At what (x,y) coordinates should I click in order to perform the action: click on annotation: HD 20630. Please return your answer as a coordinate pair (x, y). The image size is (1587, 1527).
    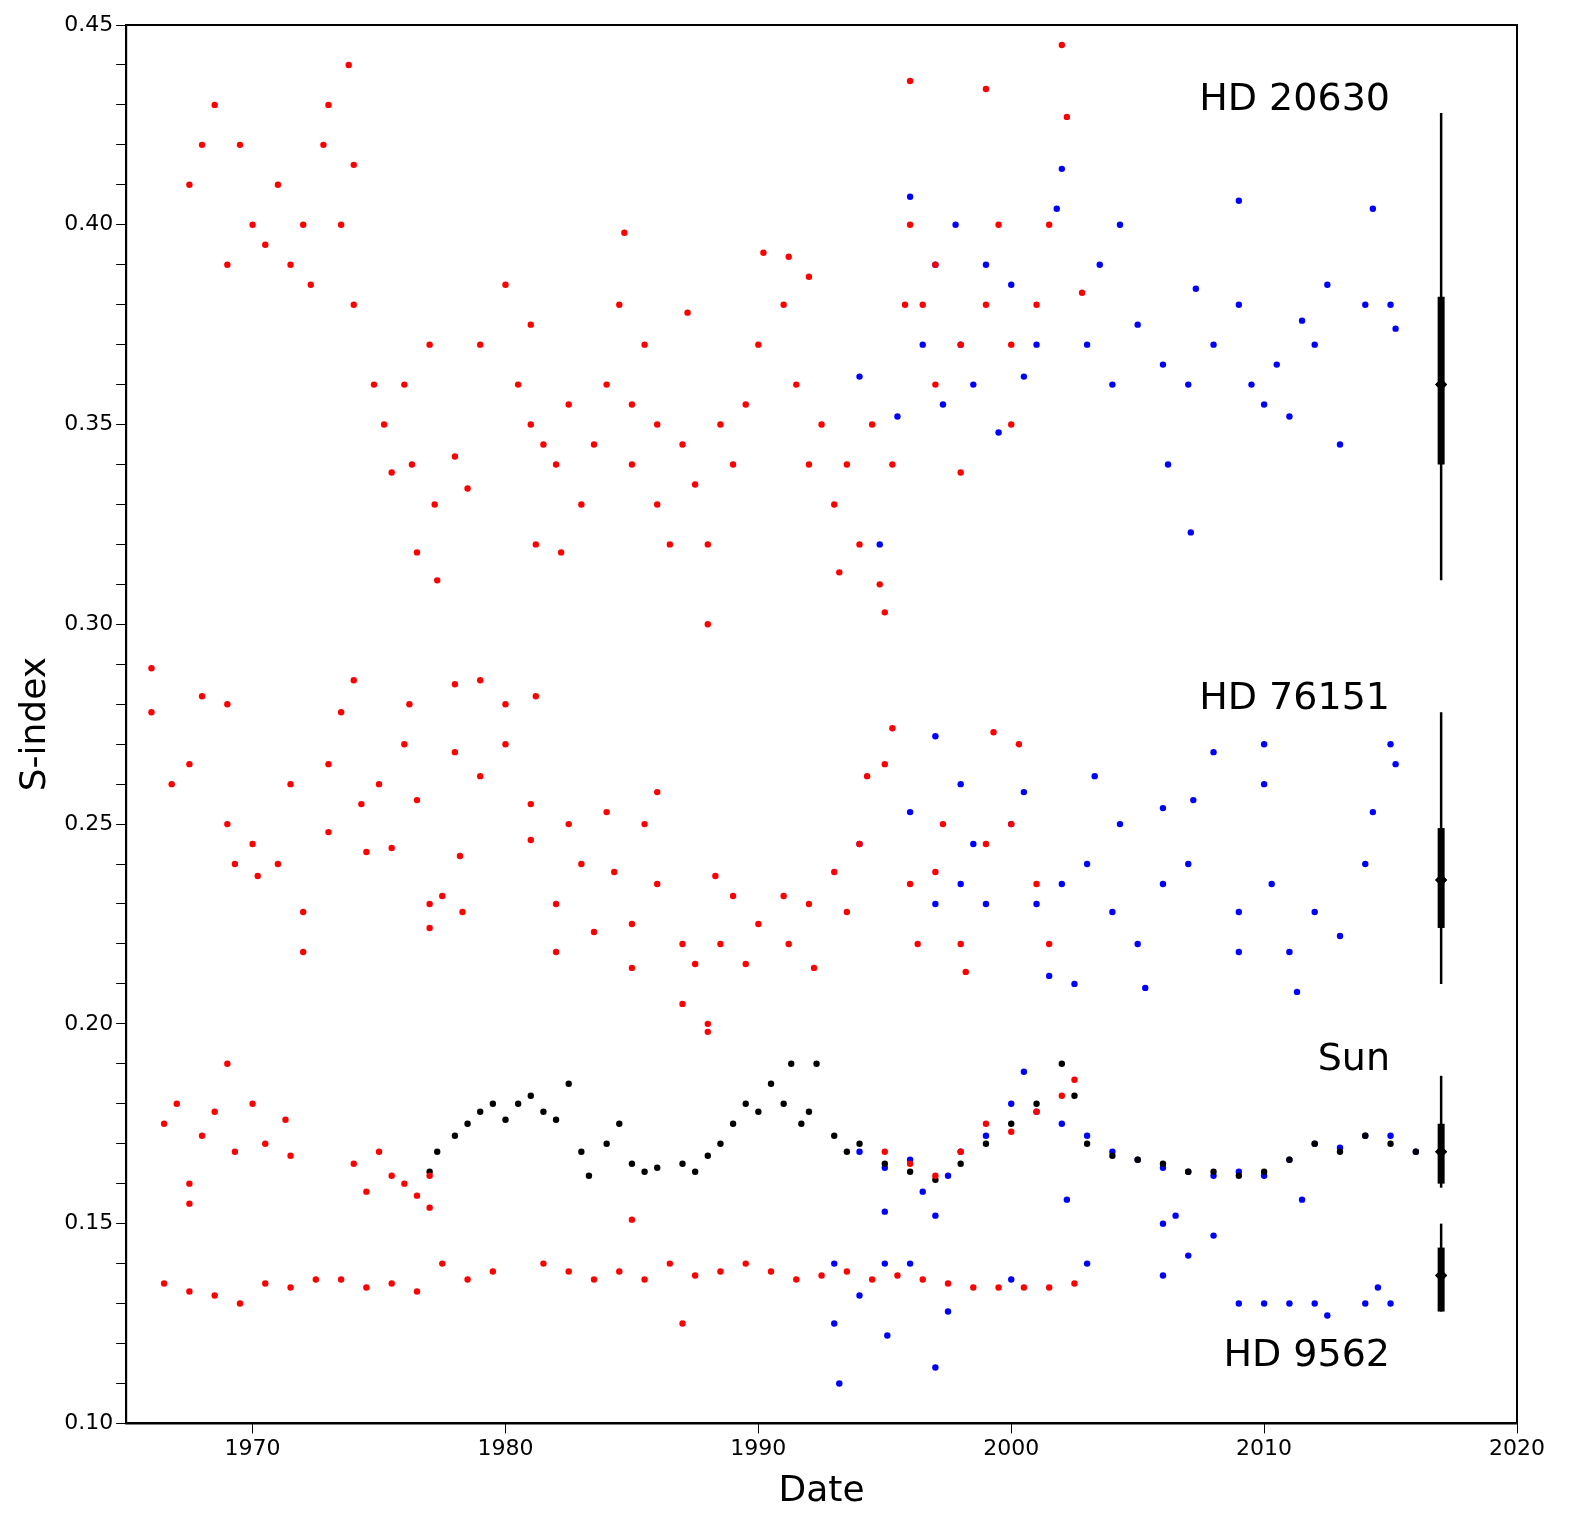
    Looking at the image, I should click on (1294, 97).